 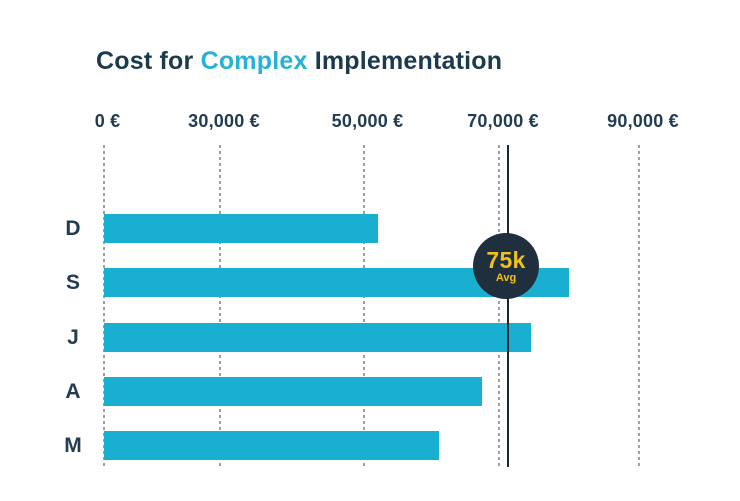 I want to click on bar-M, so click(x=271, y=445).